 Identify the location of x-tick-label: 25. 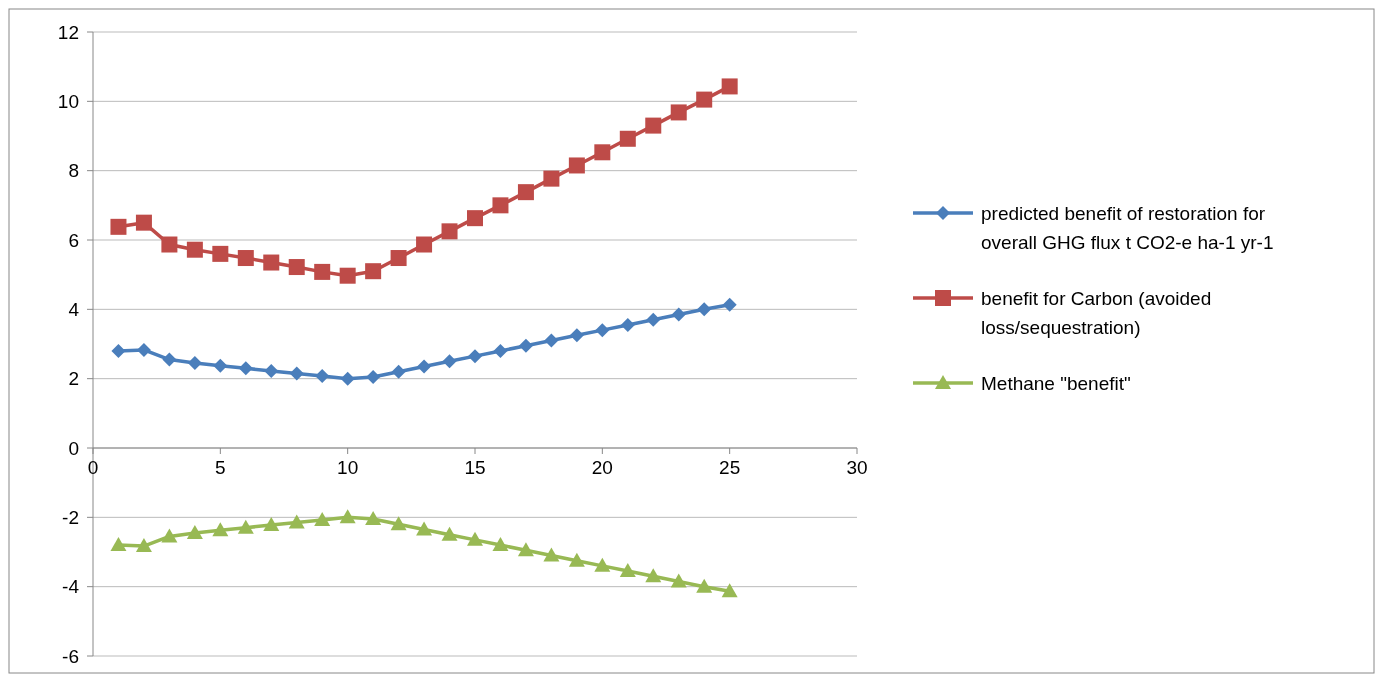
(730, 467).